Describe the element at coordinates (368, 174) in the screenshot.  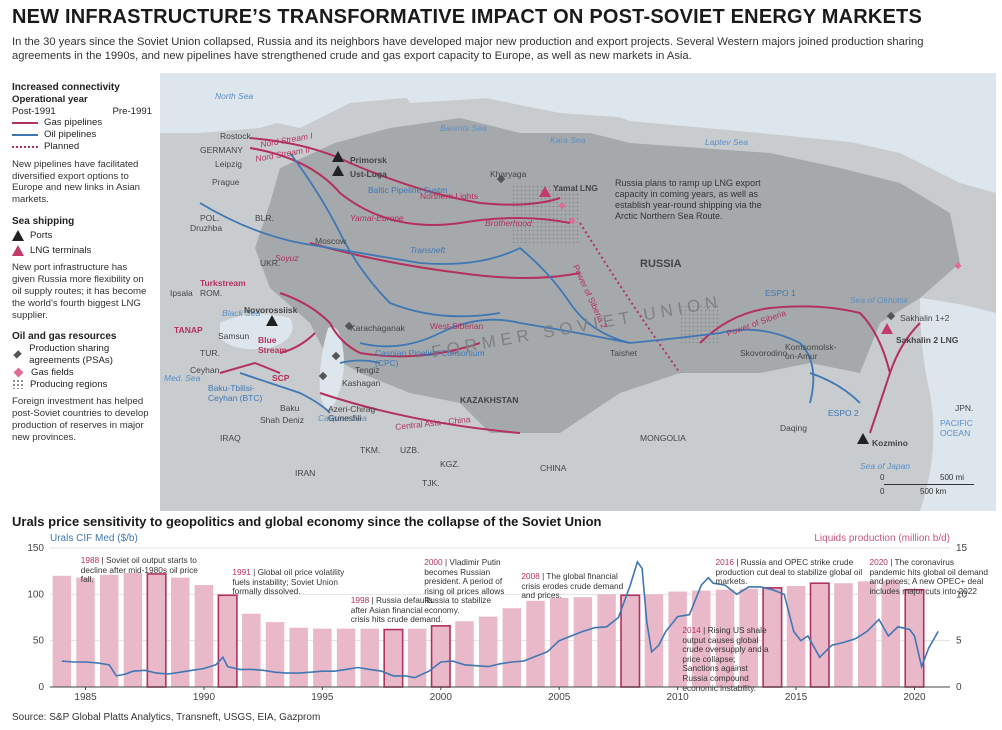
I see `port-label: Ust-Luga` at that location.